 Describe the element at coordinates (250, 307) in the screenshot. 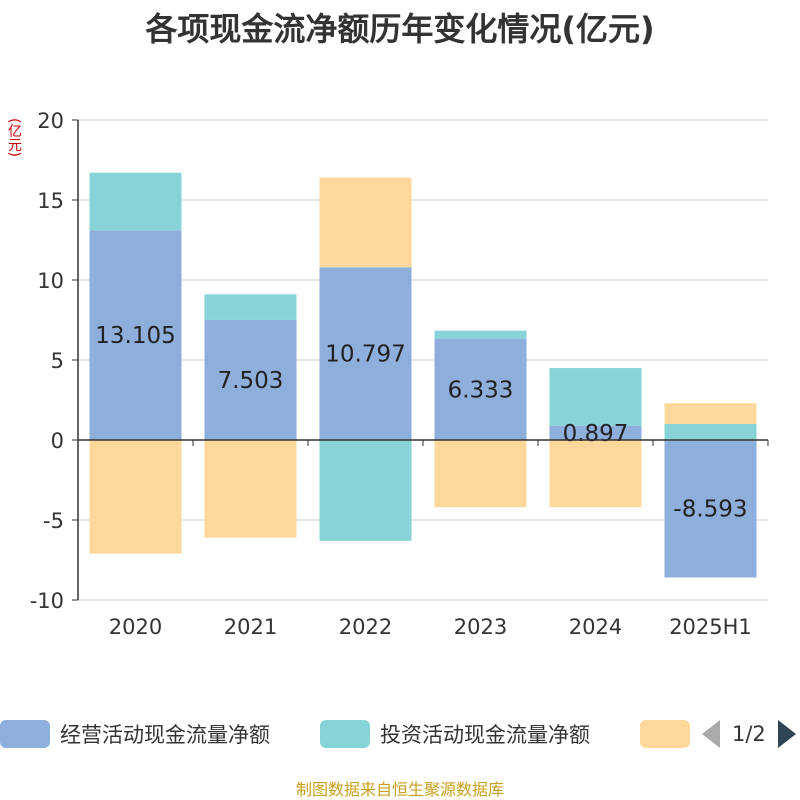

I see `bar-series-1-2021` at that location.